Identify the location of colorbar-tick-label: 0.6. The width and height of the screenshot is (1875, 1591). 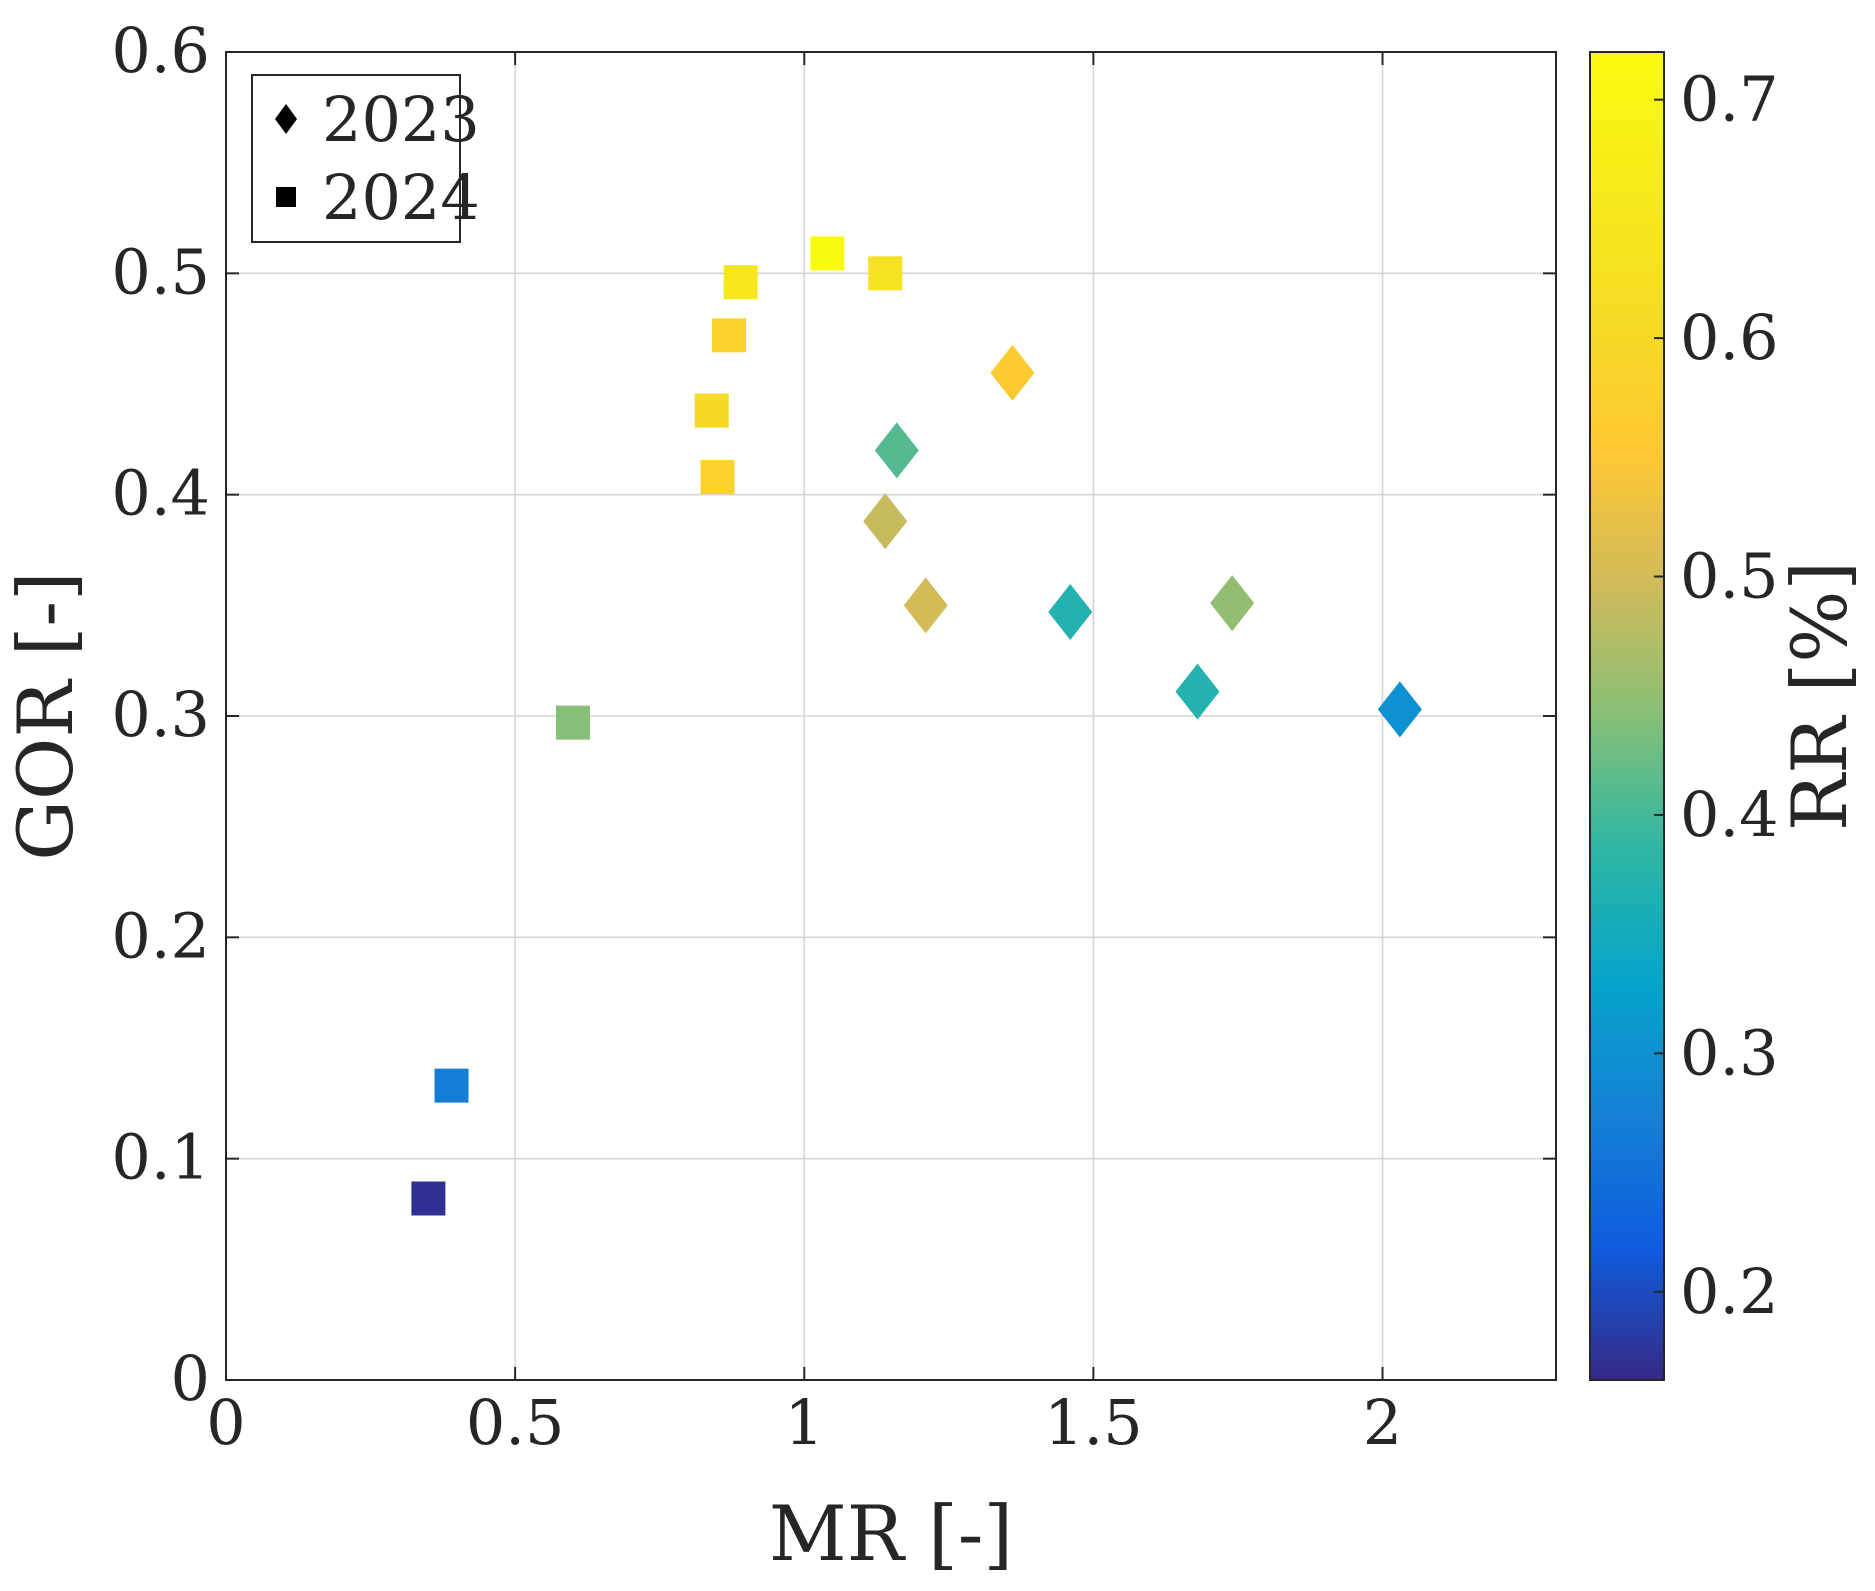
(1729, 337).